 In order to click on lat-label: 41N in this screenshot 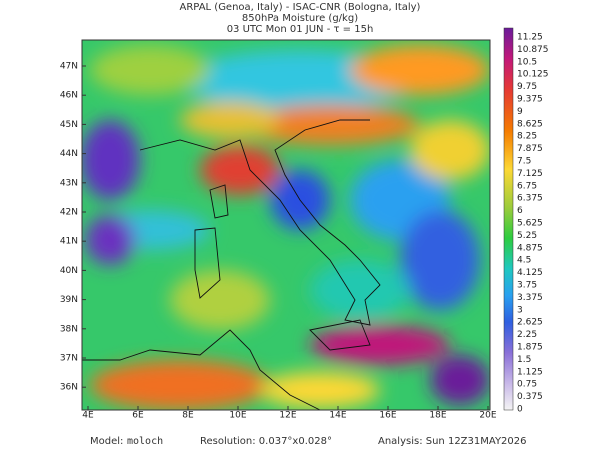, I will do `click(69, 242)`.